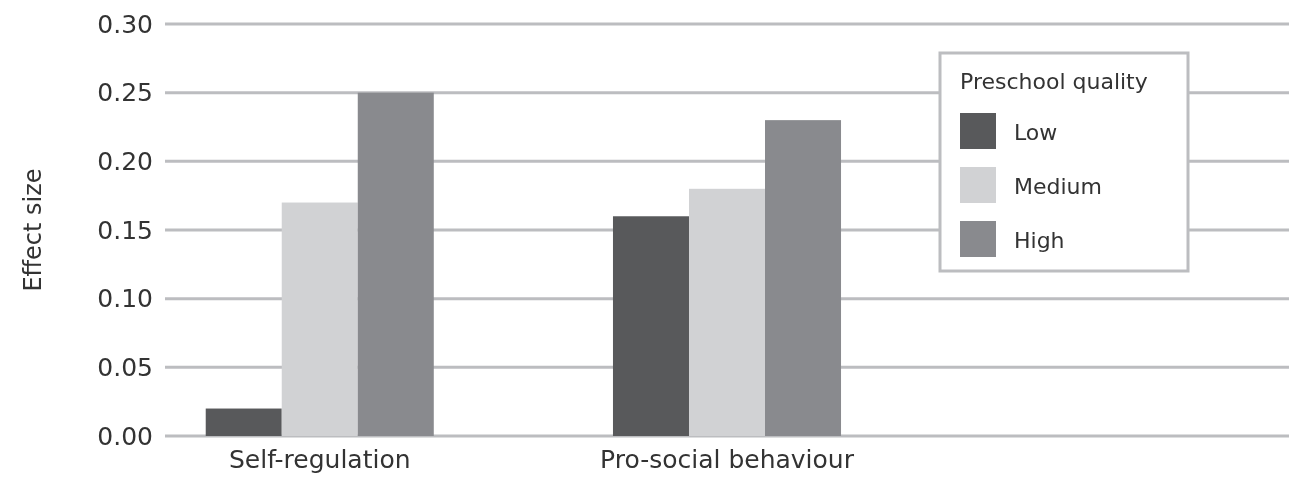 The height and width of the screenshot is (495, 1289). Describe the element at coordinates (319, 459) in the screenshot. I see `x-tick-label: Self-regulation` at that location.